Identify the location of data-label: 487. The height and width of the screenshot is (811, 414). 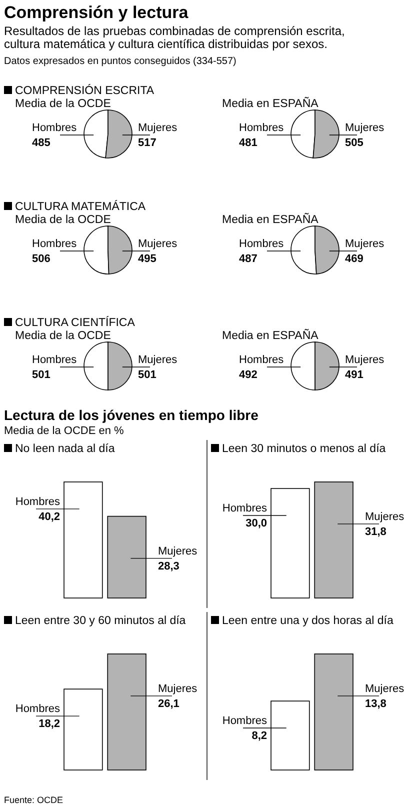
(248, 259).